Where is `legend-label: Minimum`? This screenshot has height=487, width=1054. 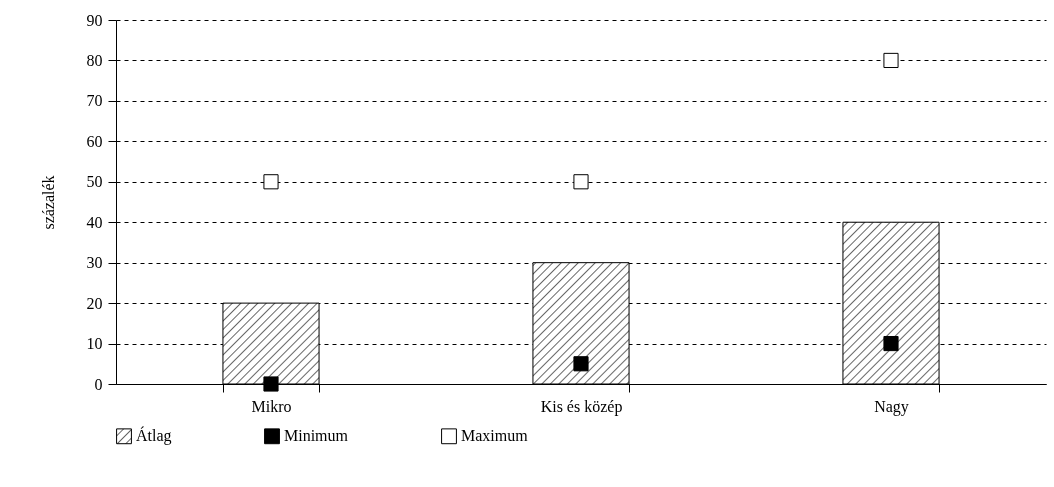 legend-label: Minimum is located at coordinates (316, 436).